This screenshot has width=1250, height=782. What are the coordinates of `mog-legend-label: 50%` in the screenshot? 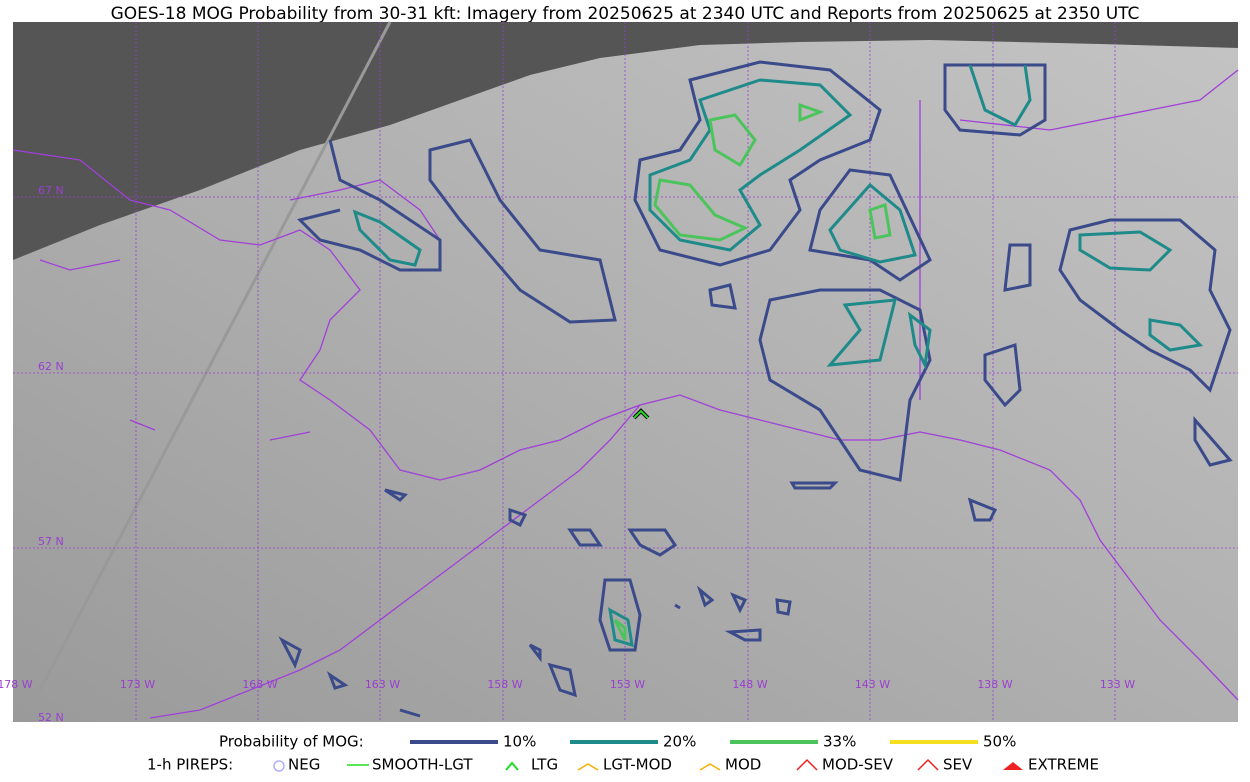 It's located at (999, 742).